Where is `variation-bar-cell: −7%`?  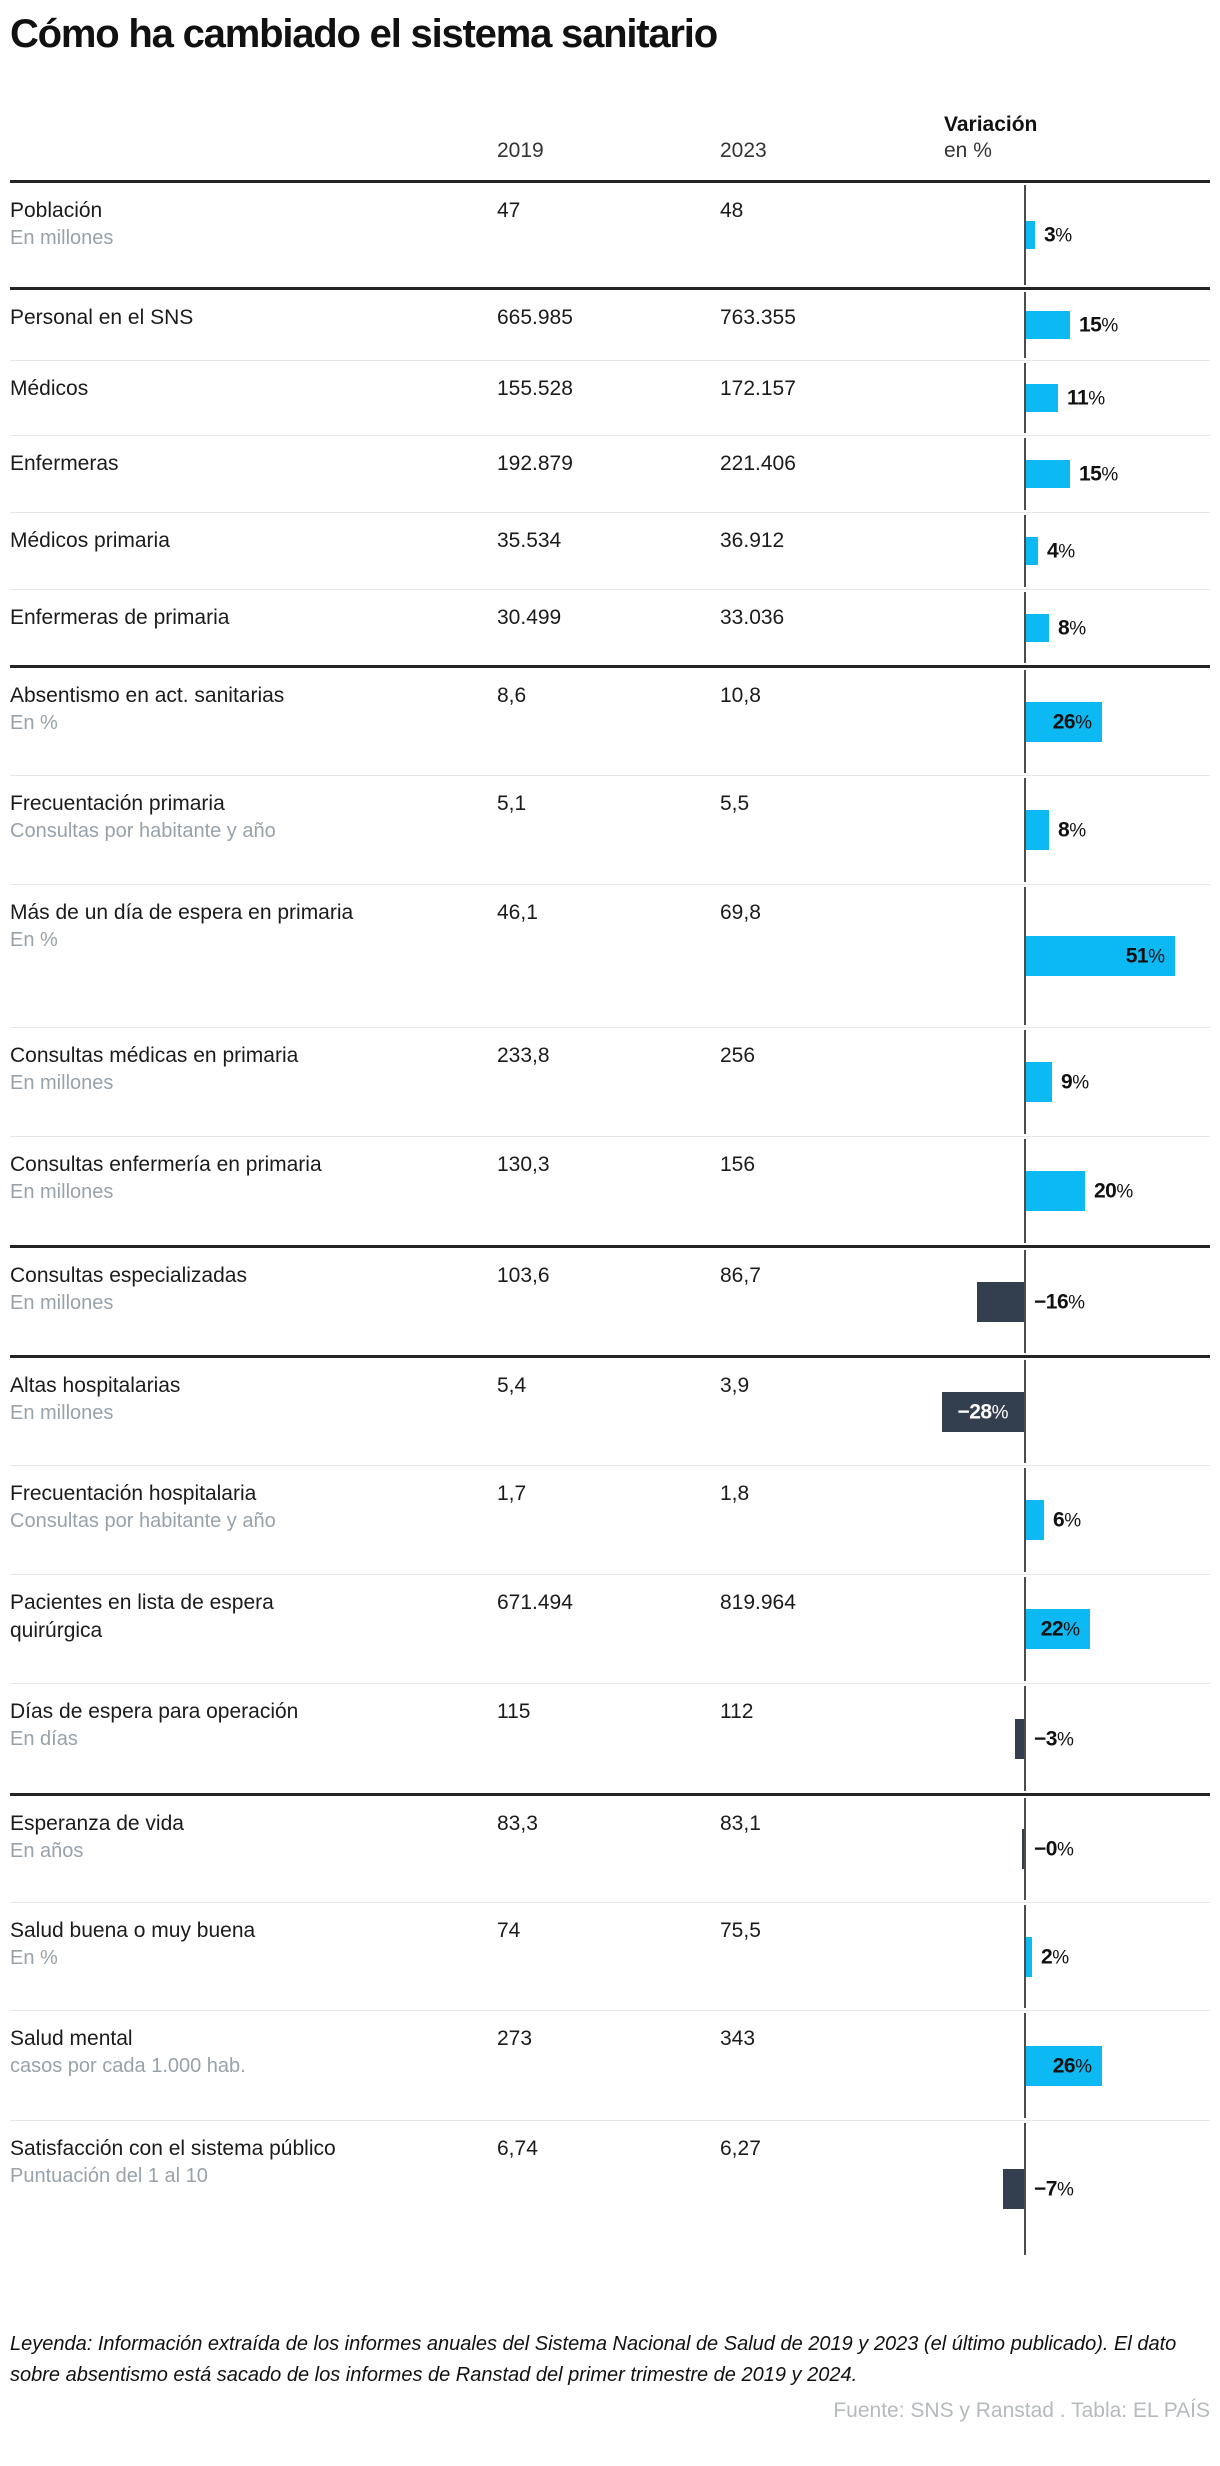 variation-bar-cell: −7% is located at coordinates (1077, 2189).